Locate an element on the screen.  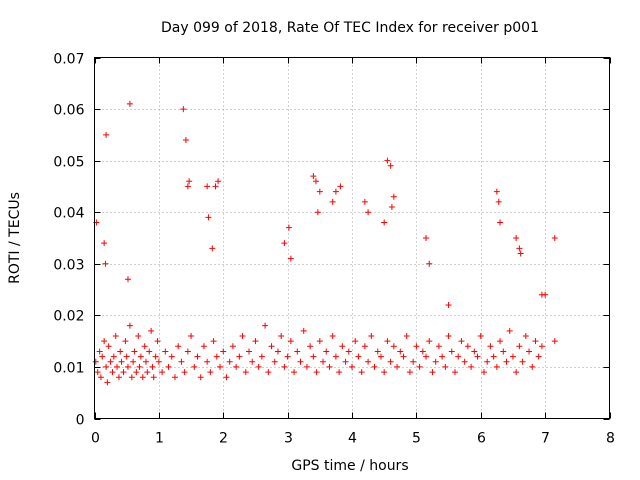
y-tick-label: 0.04 is located at coordinates (68, 214).